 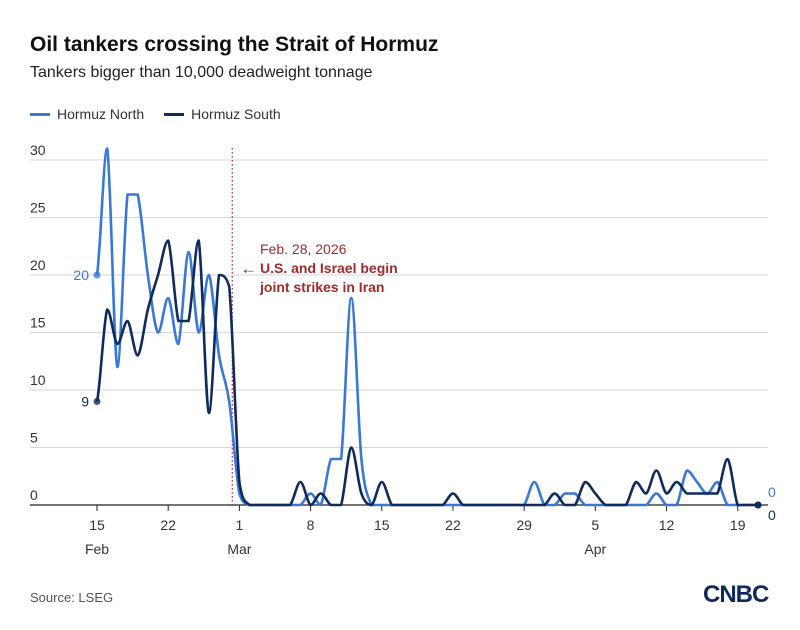 I want to click on x-tick-label: 1, so click(x=239, y=525).